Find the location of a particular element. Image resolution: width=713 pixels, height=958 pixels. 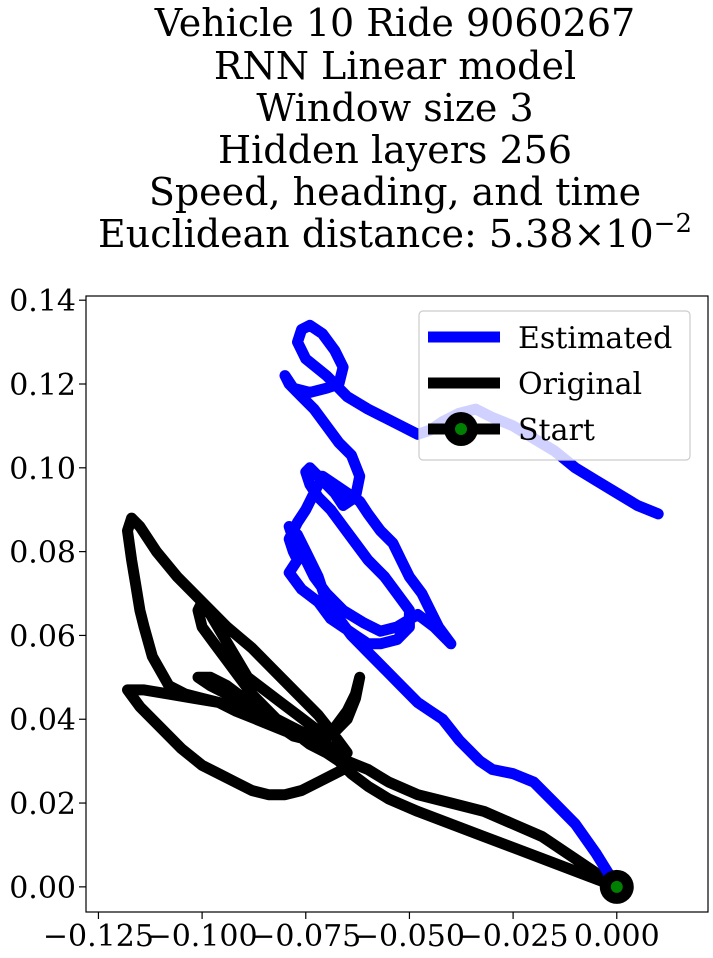

title-line-5: Speed, heading, and time is located at coordinates (395, 192).